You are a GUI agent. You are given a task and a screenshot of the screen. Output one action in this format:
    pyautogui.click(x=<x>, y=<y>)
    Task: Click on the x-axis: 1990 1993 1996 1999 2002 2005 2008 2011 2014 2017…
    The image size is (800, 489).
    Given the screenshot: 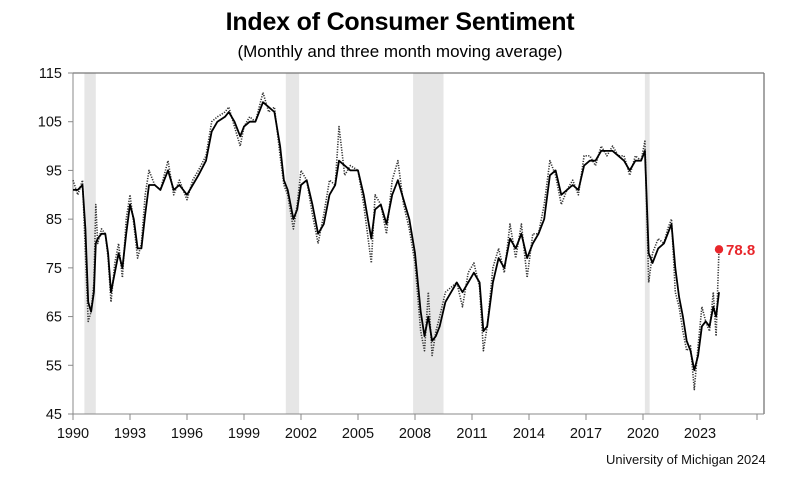 What is the action you would take?
    pyautogui.click(x=407, y=428)
    